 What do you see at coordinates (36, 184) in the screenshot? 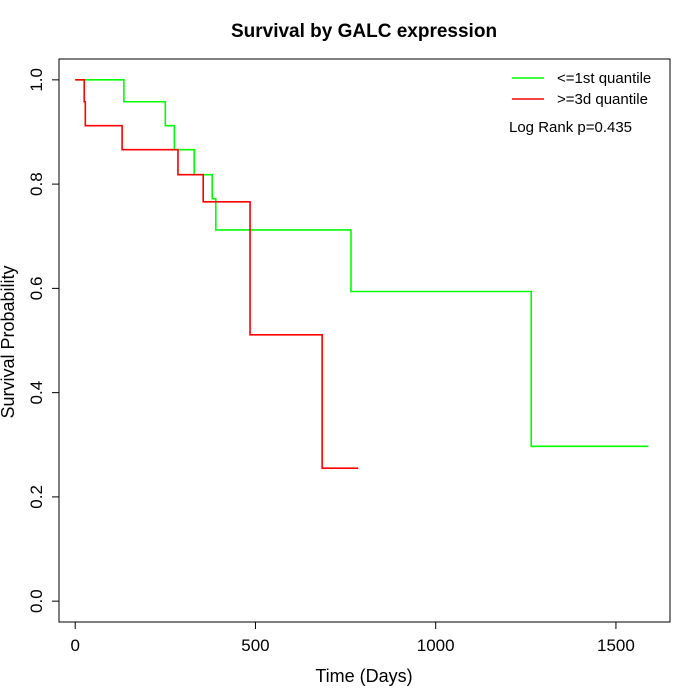
I see `y-tick-label: 0.8` at bounding box center [36, 184].